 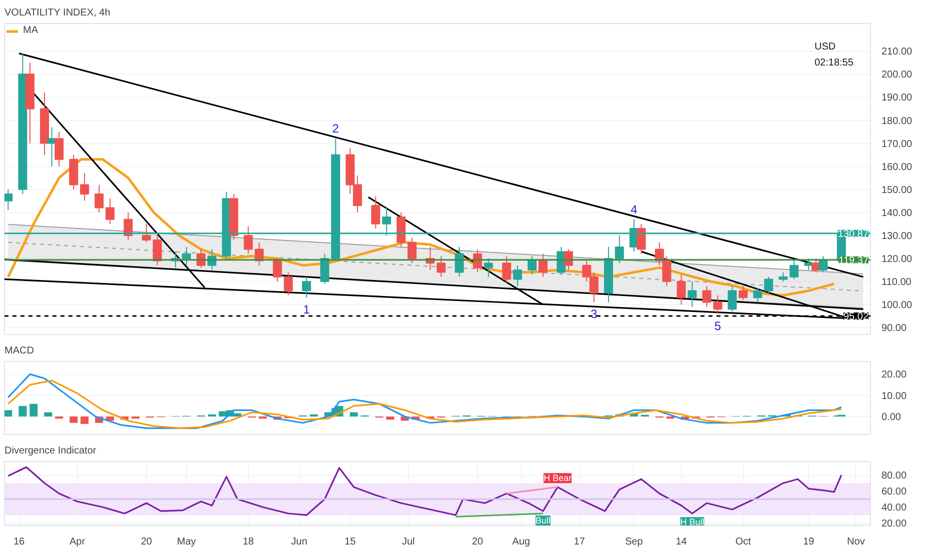 I want to click on y-tick-label: 110.00, so click(x=897, y=282).